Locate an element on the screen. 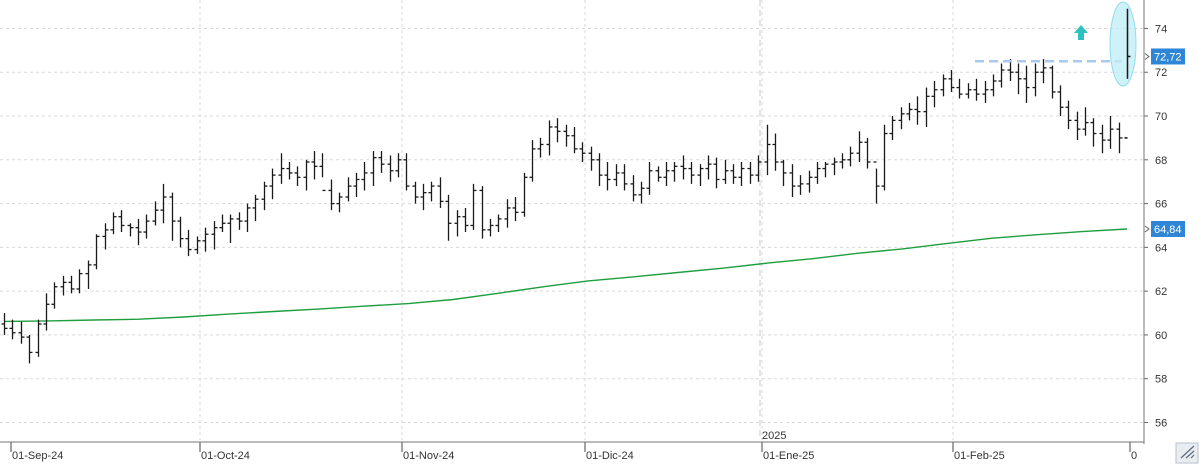  x-tick-label: 01-Sep-24 is located at coordinates (37, 456).